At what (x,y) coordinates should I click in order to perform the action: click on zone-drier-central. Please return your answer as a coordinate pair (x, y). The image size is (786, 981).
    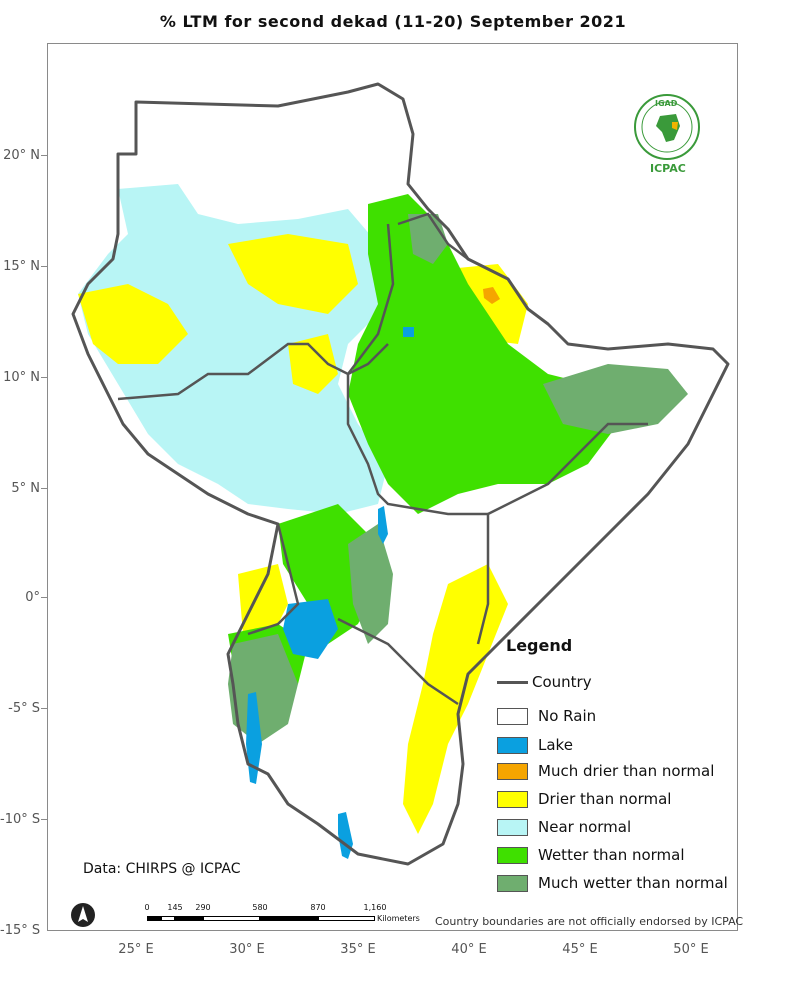
    Looking at the image, I should click on (293, 274).